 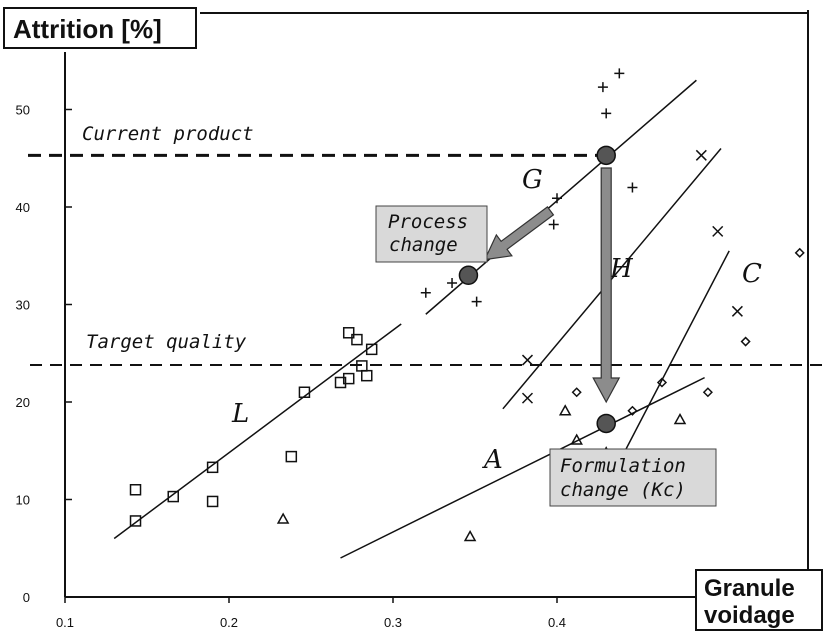 I want to click on y-tick-label: 50, so click(x=23, y=110).